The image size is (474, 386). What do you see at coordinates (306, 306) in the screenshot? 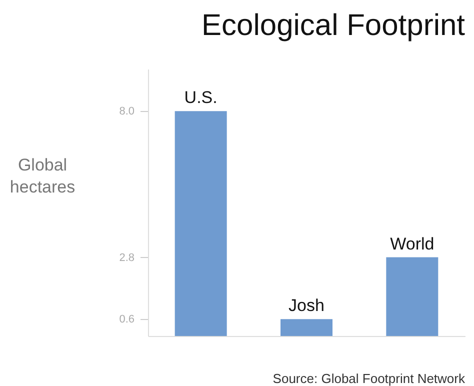
I see `x-tick-label: Josh` at bounding box center [306, 306].